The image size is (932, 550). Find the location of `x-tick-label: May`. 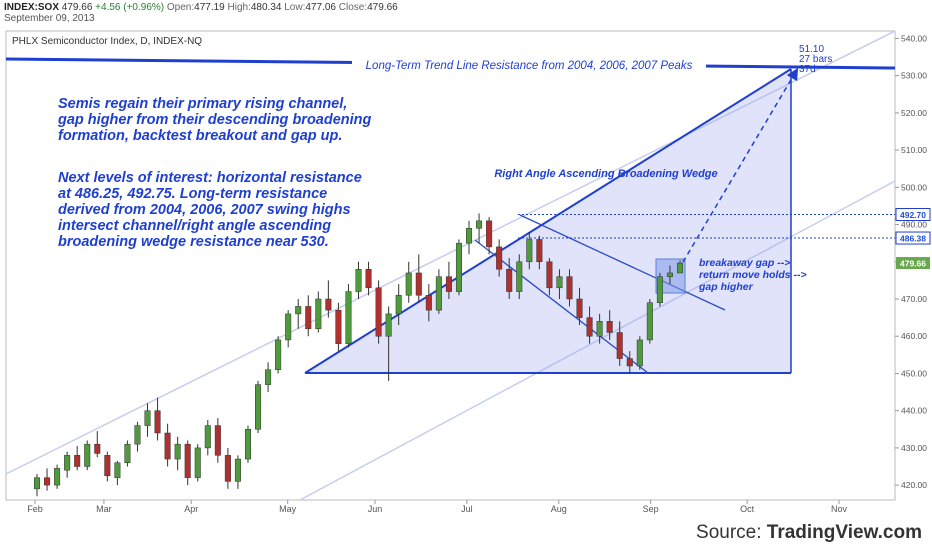

x-tick-label: May is located at coordinates (288, 509).